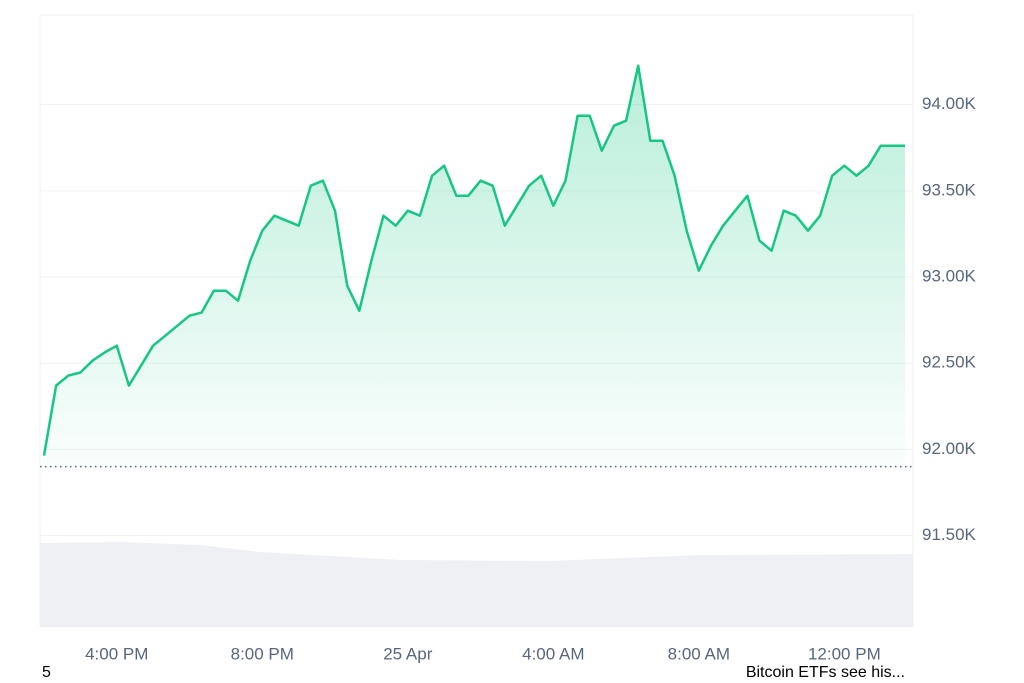 This screenshot has width=1024, height=683. I want to click on x-tick-label: 8:00 PM, so click(262, 653).